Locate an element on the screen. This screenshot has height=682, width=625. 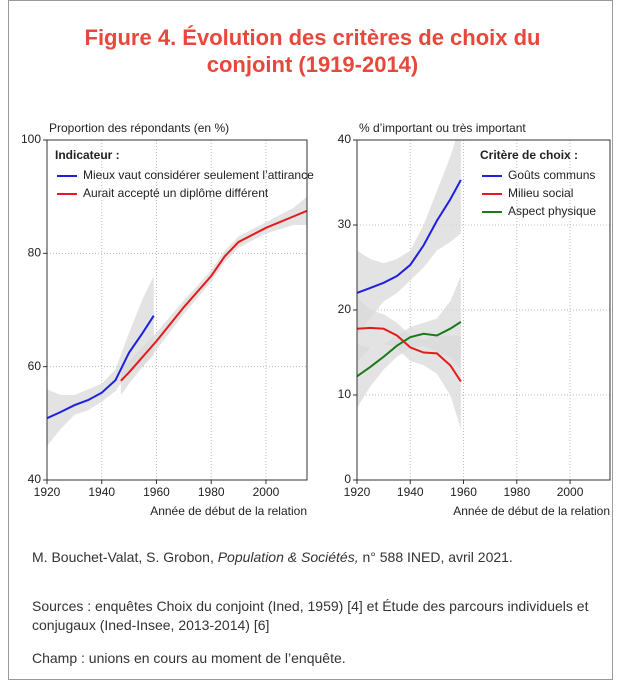
y-tick-label: 0 is located at coordinates (347, 479).